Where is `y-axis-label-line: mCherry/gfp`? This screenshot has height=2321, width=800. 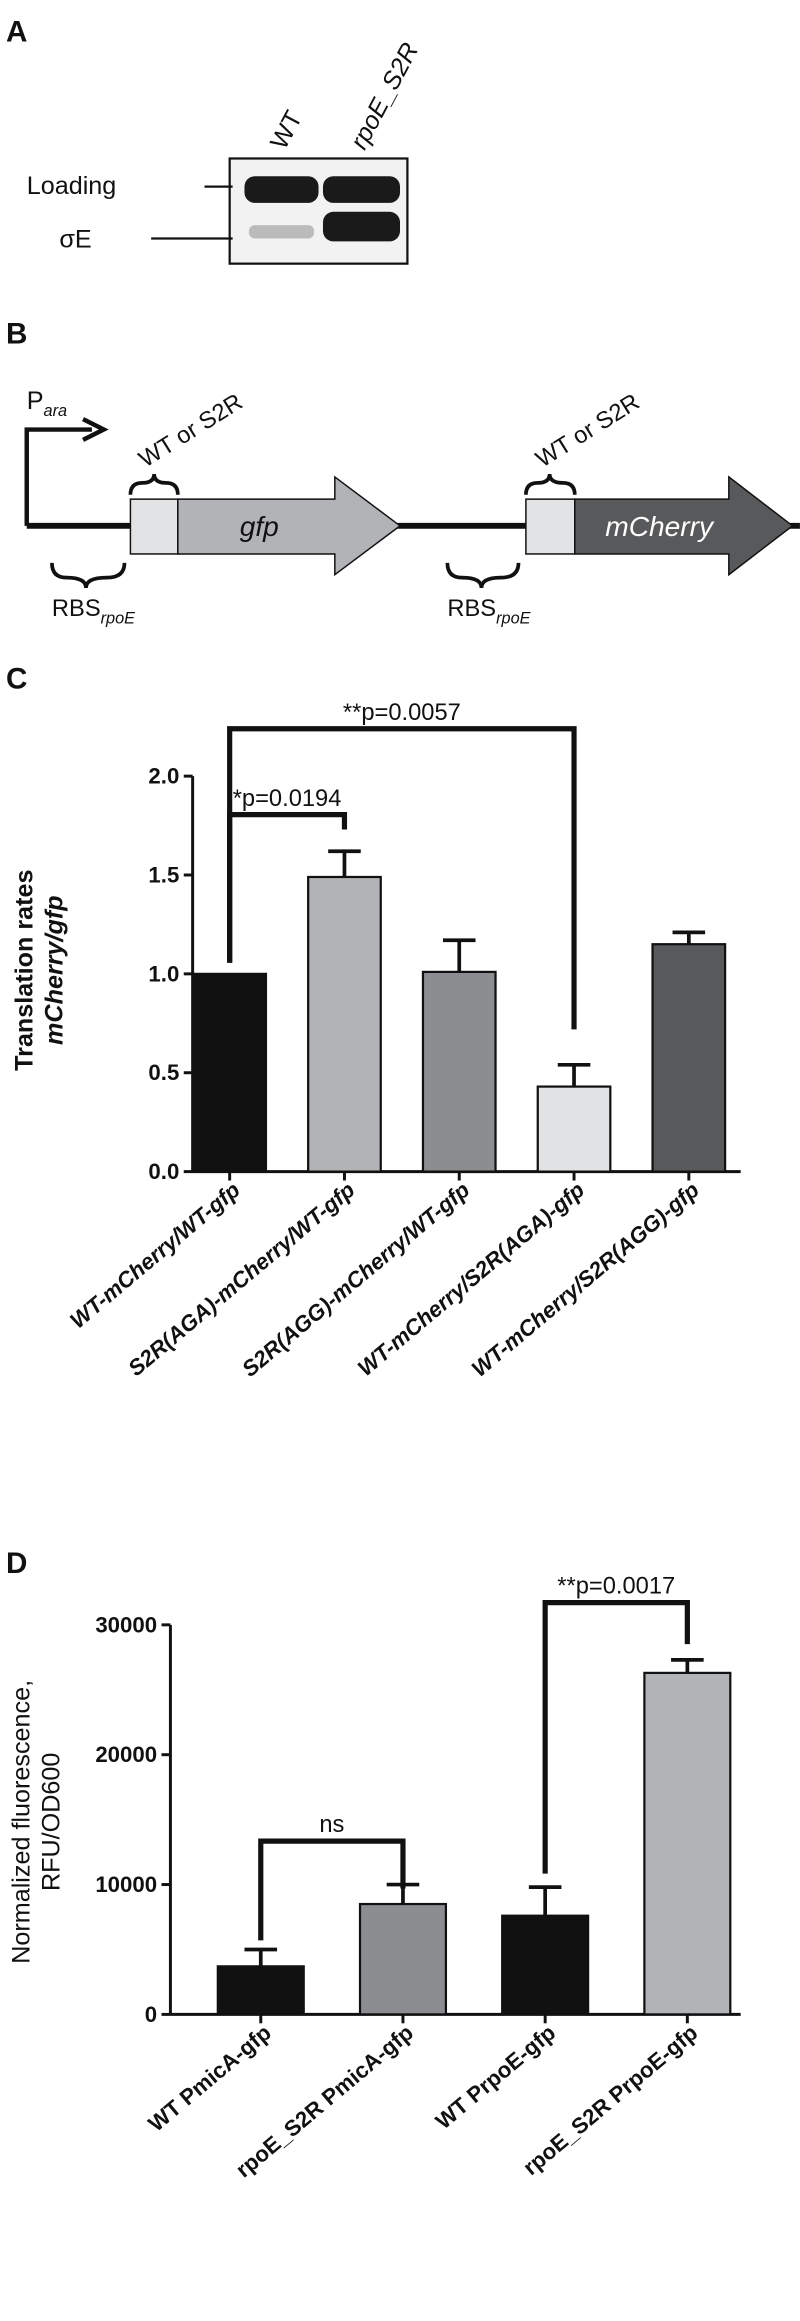 y-axis-label-line: mCherry/gfp is located at coordinates (54, 970).